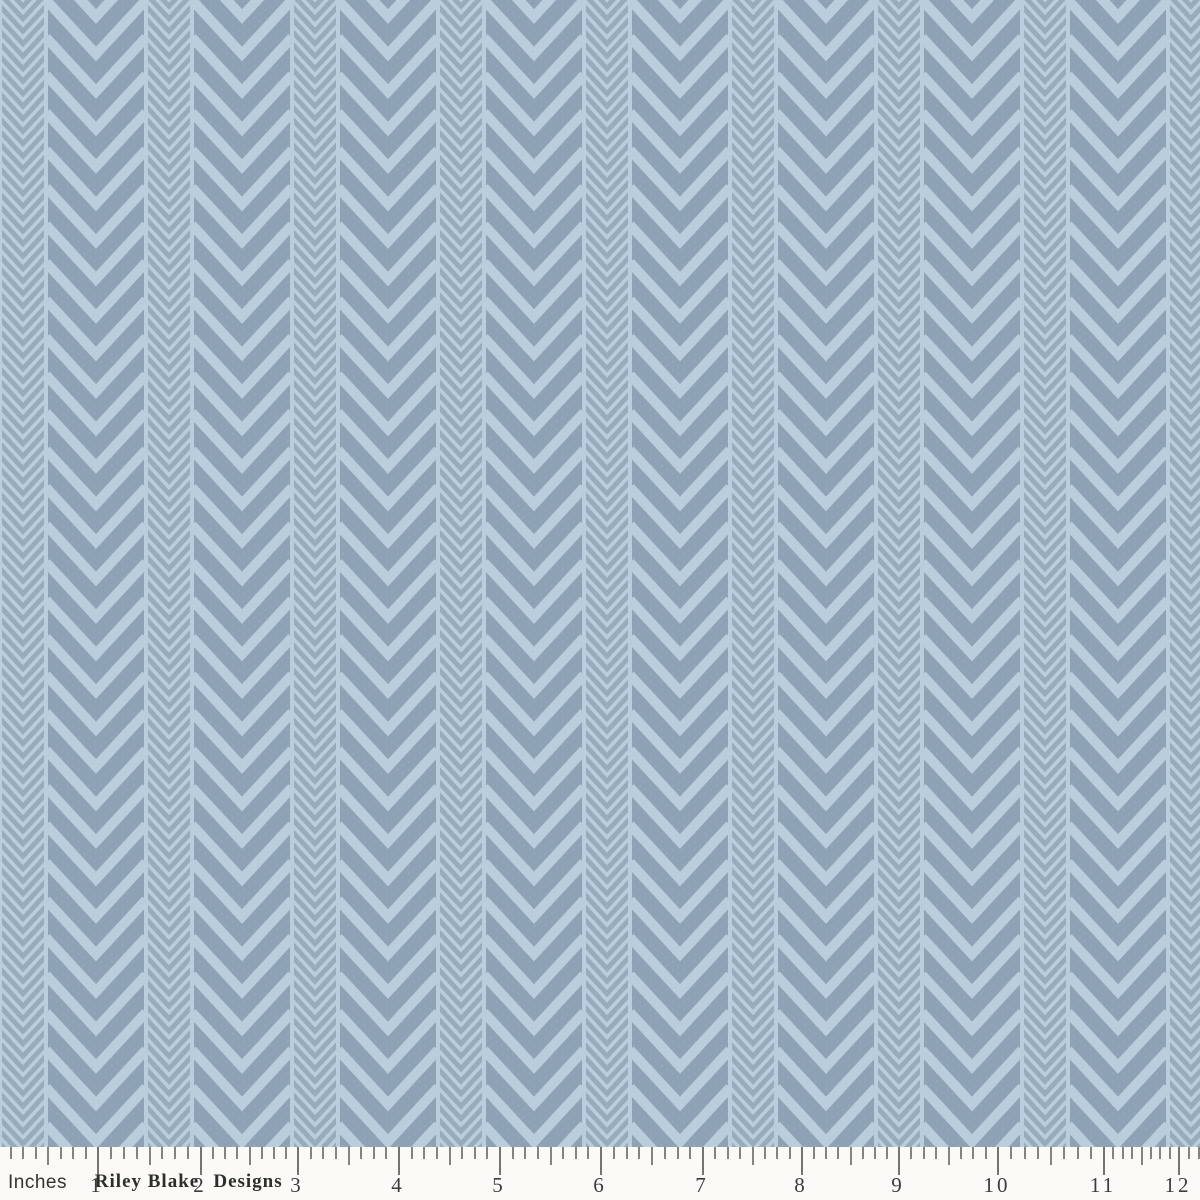  What do you see at coordinates (200, 1185) in the screenshot?
I see `ruler-number: 2` at bounding box center [200, 1185].